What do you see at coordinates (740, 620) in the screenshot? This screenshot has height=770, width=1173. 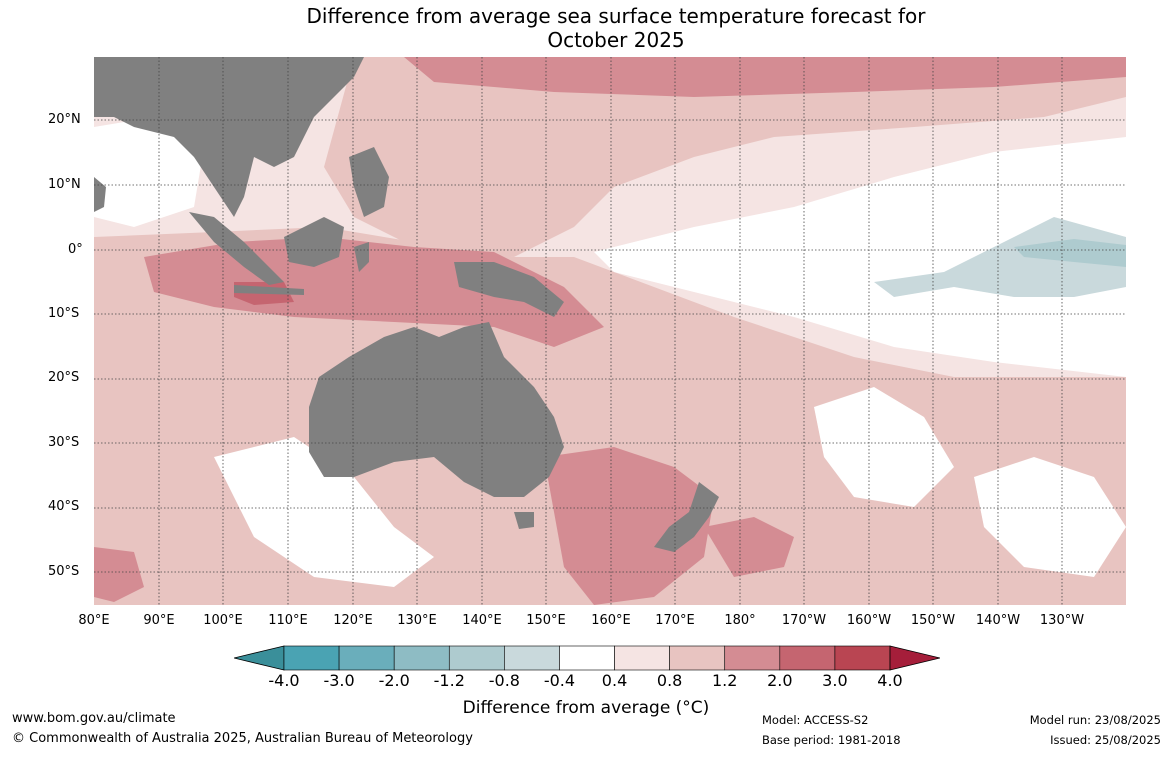 I see `lon-label-180: 180°` at bounding box center [740, 620].